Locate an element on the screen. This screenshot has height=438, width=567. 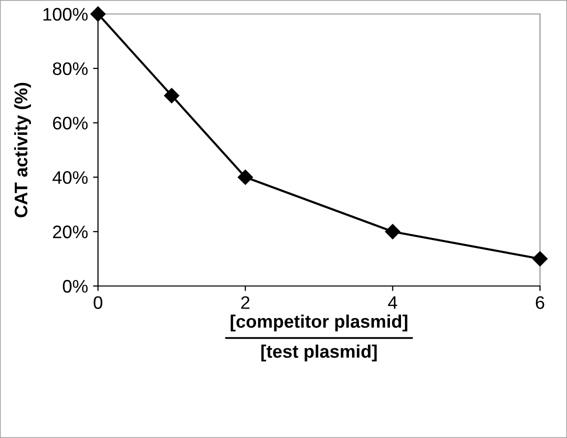
y-tick-label: 20% is located at coordinates (70, 232).